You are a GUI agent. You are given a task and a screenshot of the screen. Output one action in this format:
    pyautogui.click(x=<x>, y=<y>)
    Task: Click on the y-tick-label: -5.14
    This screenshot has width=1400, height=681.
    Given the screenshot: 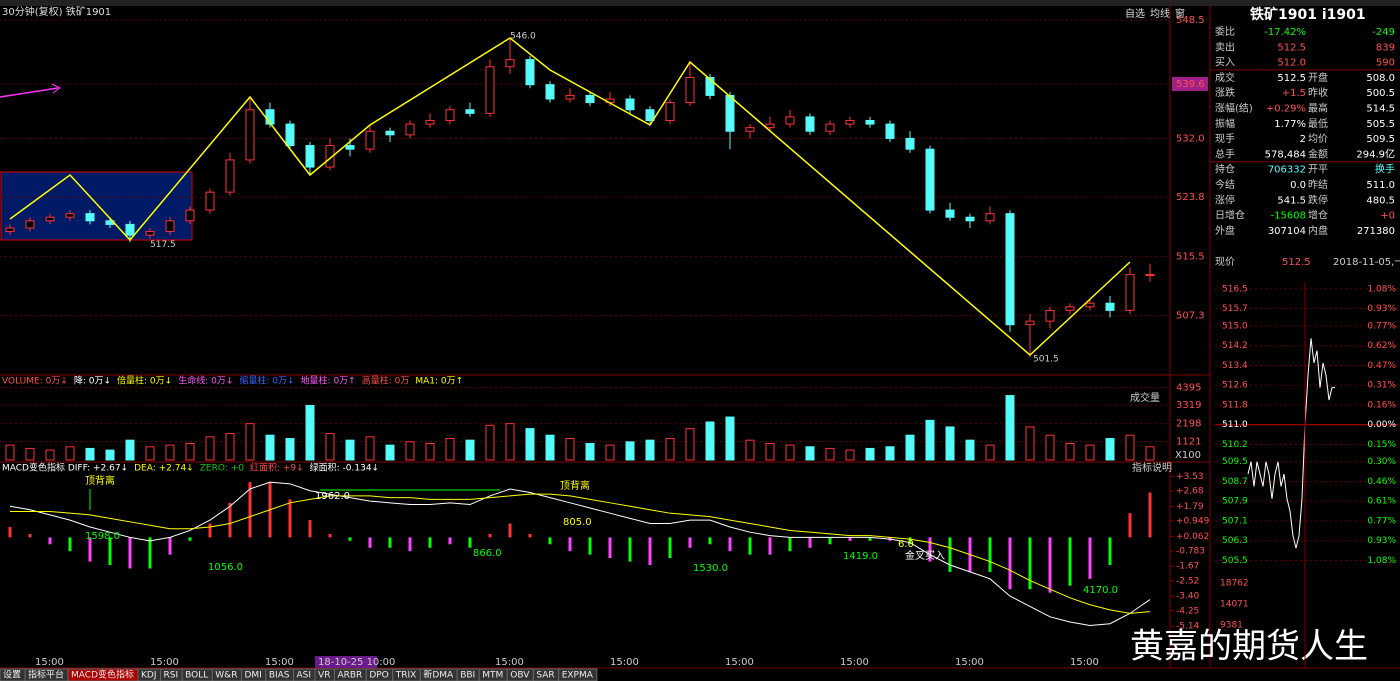 What is the action you would take?
    pyautogui.click(x=1188, y=627)
    